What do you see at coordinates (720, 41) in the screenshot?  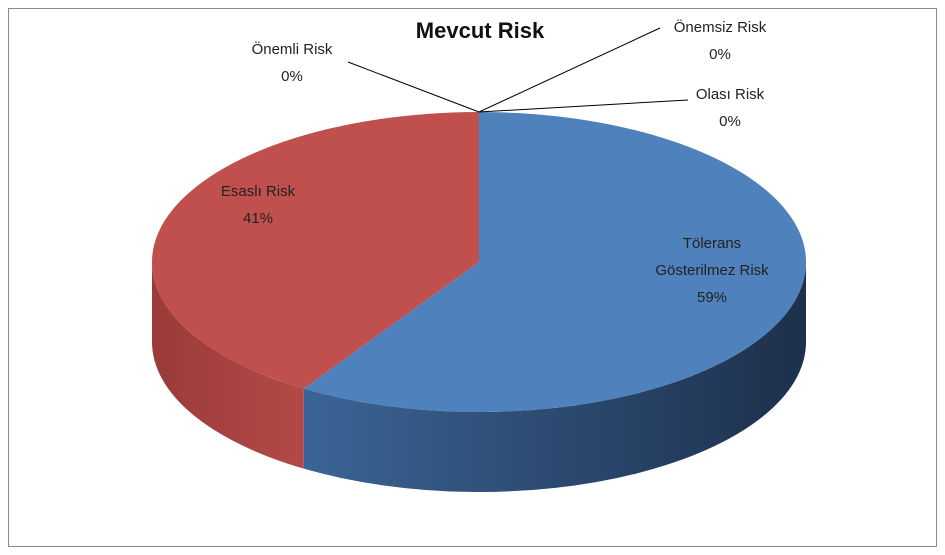 I see `data-label: Önemsiz Risk 0%` at bounding box center [720, 41].